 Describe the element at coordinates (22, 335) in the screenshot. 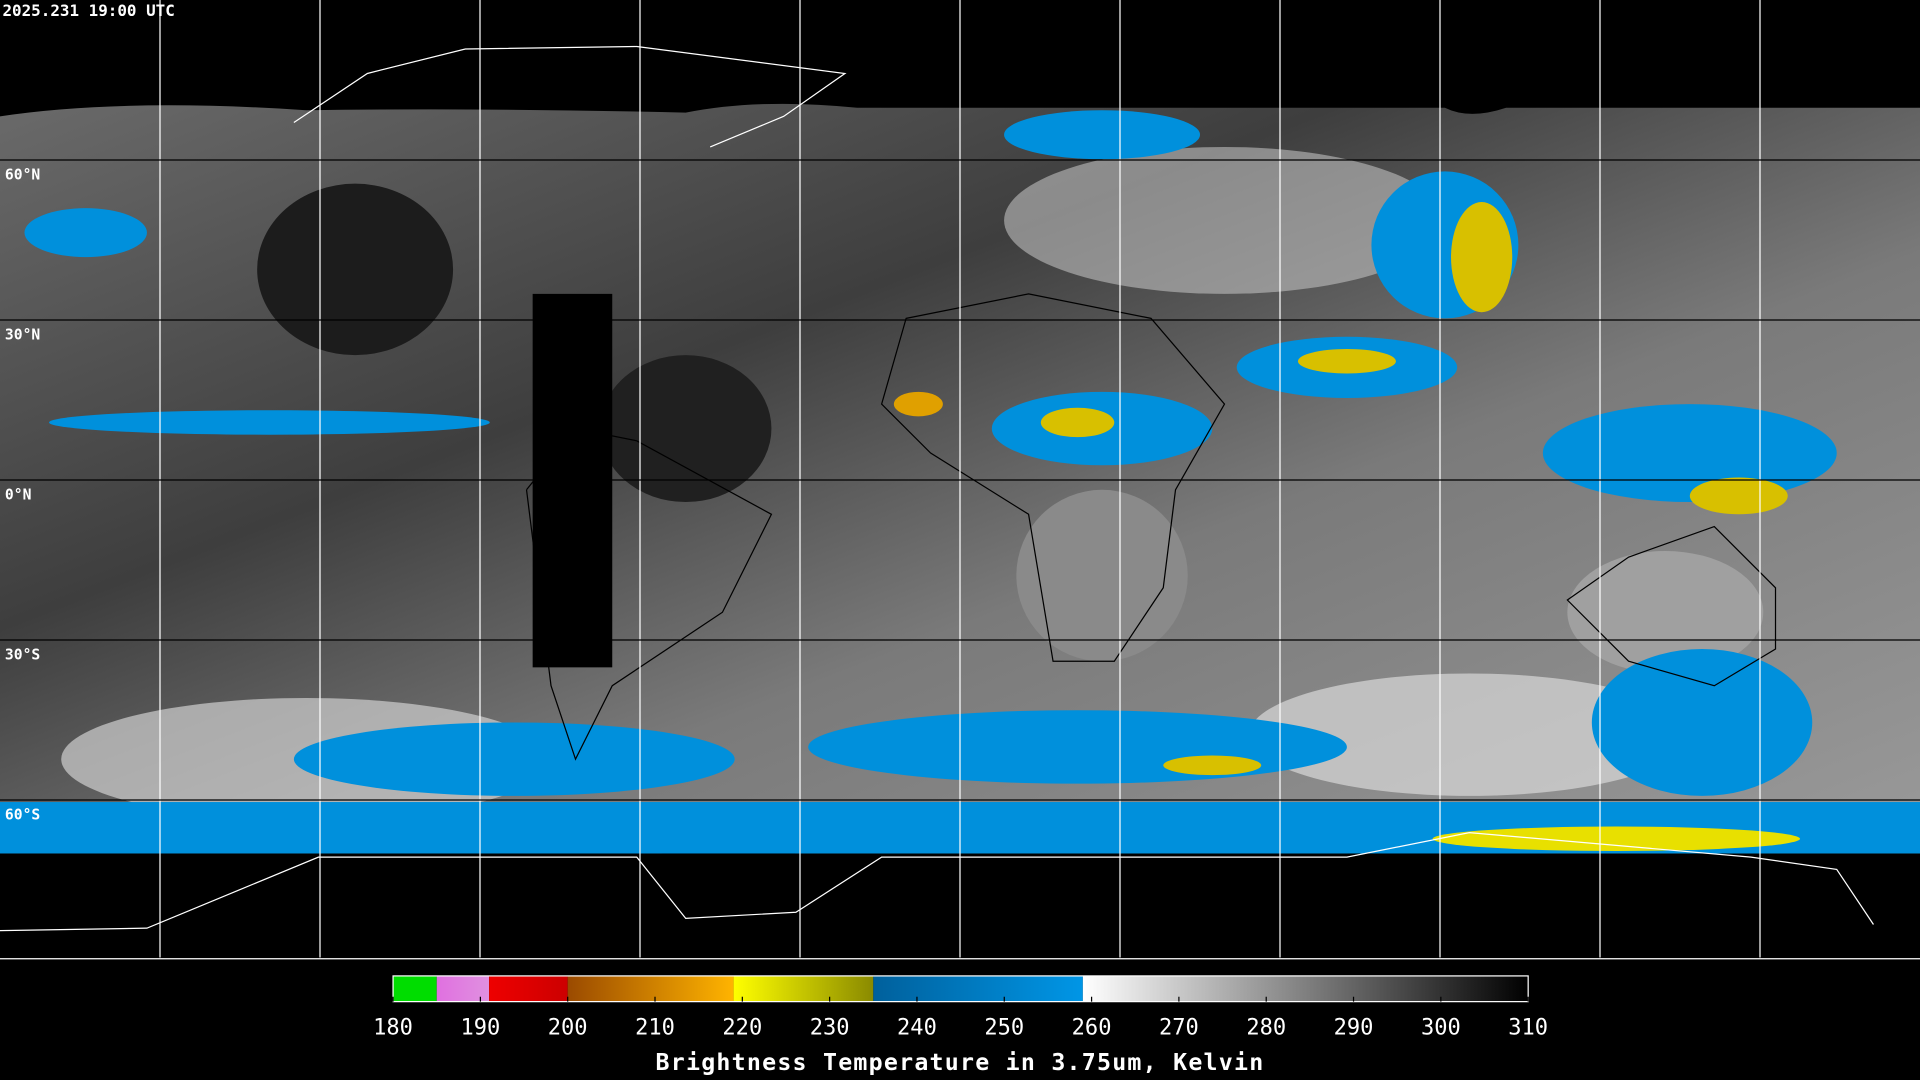

I see `latitude-label: 30°N` at that location.